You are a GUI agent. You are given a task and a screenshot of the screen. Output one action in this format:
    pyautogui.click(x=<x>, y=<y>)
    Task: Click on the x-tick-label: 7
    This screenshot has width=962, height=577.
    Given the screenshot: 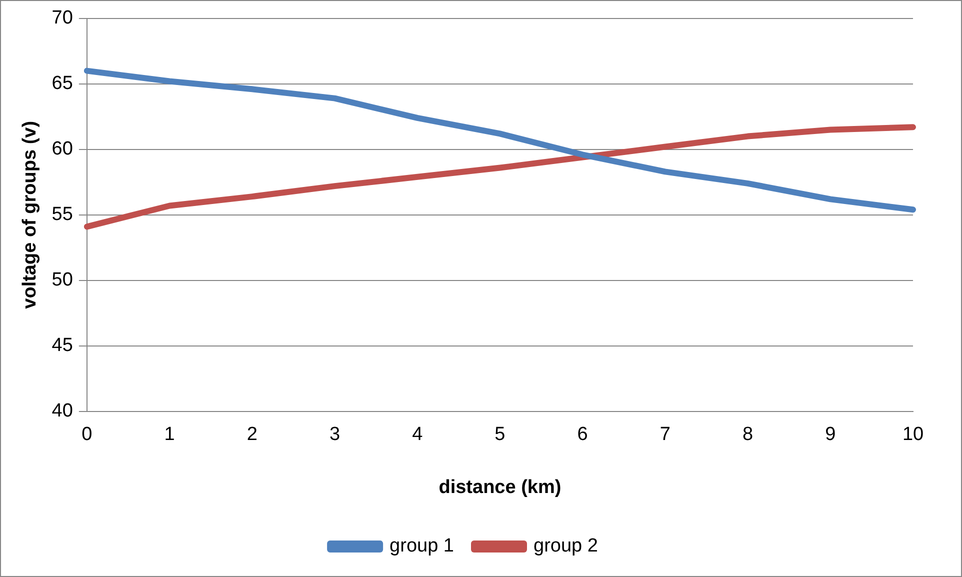 What is the action you would take?
    pyautogui.click(x=665, y=435)
    